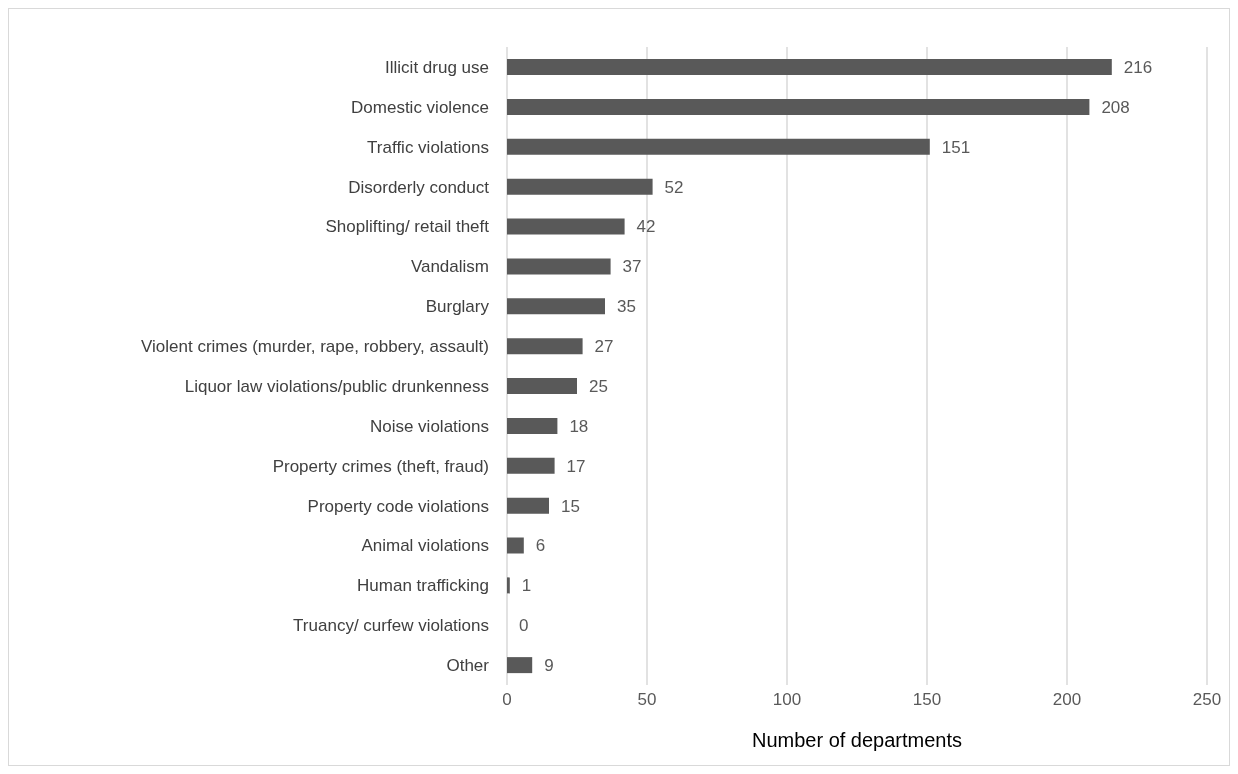 The image size is (1238, 774). I want to click on y-tick-label: Disorderly conduct, so click(419, 187).